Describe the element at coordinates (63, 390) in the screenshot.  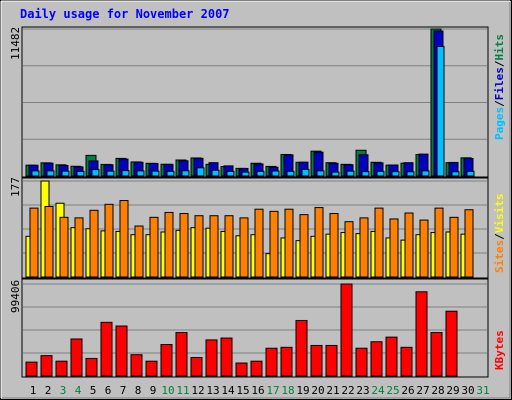
I see `x-label-day-3: 3` at that location.